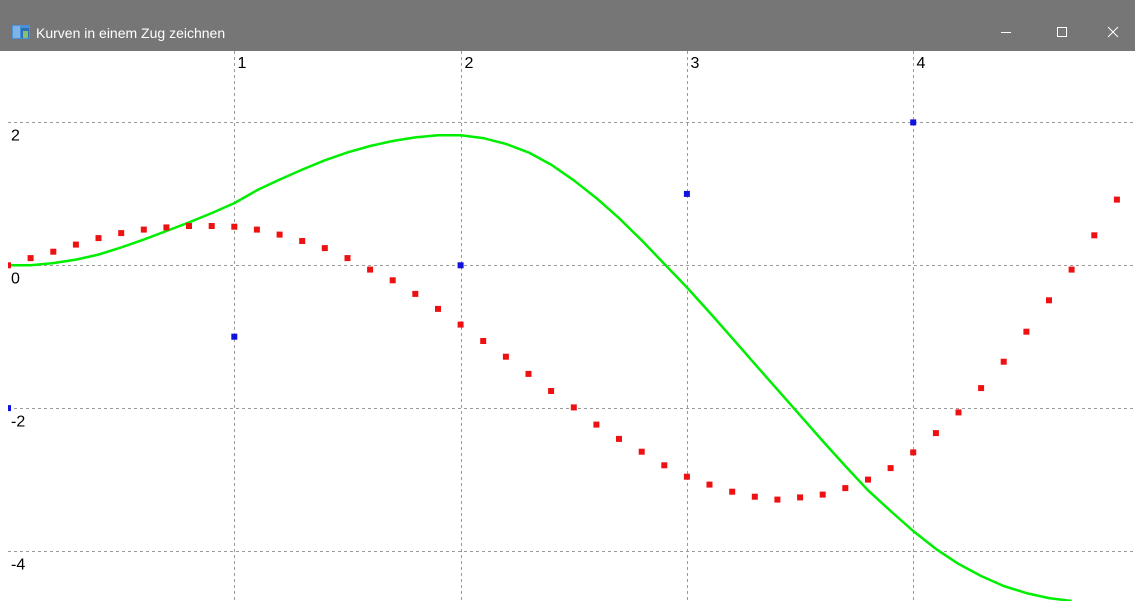 This screenshot has height=601, width=1135. I want to click on close-icon, so click(1112, 31).